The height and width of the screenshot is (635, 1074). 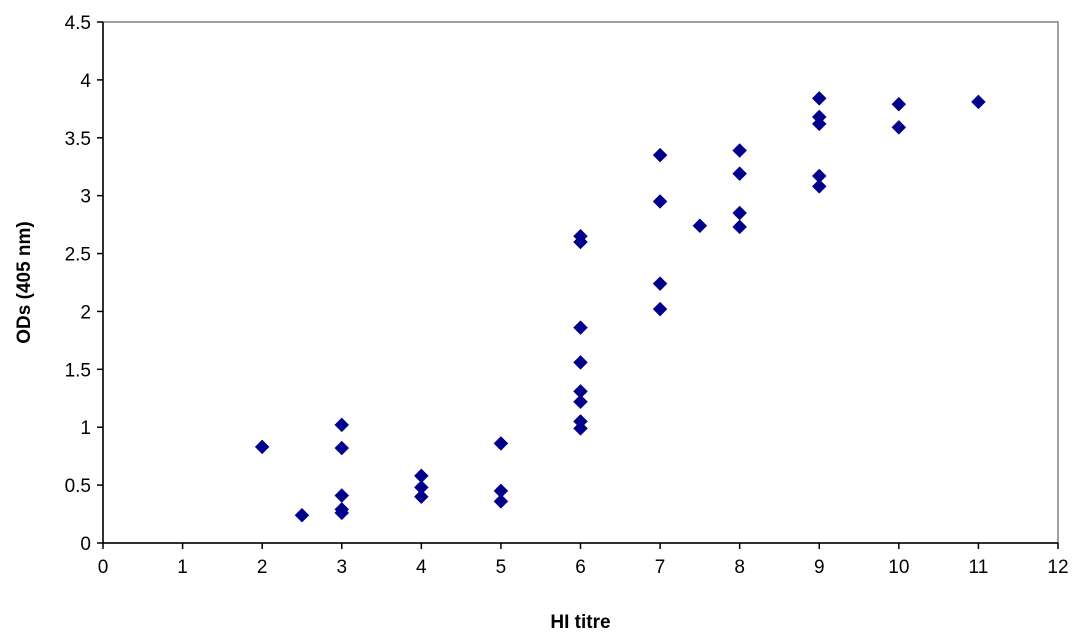 I want to click on x-tick-label: 4, so click(x=421, y=567).